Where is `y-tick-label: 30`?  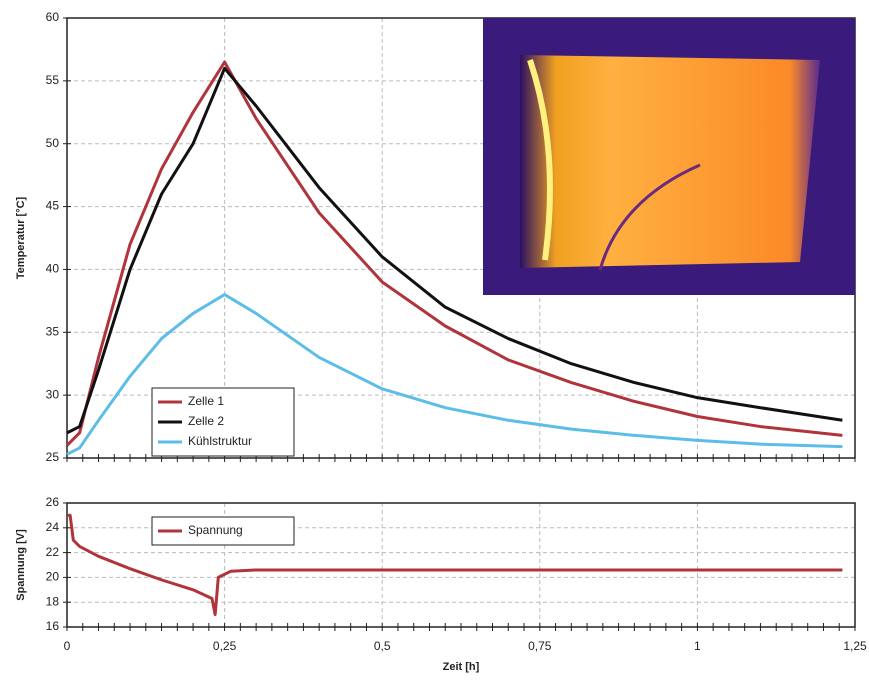
y-tick-label: 30 is located at coordinates (53, 394).